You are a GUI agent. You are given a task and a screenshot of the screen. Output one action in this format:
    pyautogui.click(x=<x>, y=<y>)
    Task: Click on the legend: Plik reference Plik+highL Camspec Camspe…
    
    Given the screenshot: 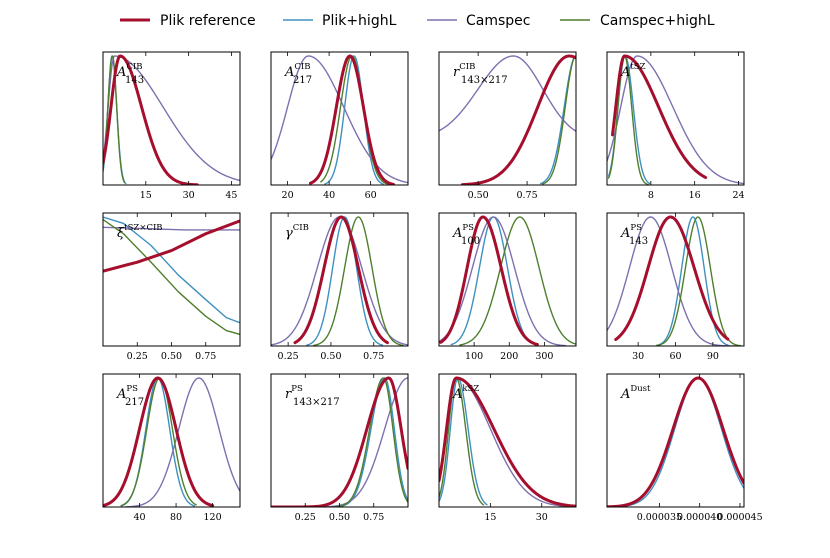 What is the action you would take?
    pyautogui.click(x=417, y=21)
    